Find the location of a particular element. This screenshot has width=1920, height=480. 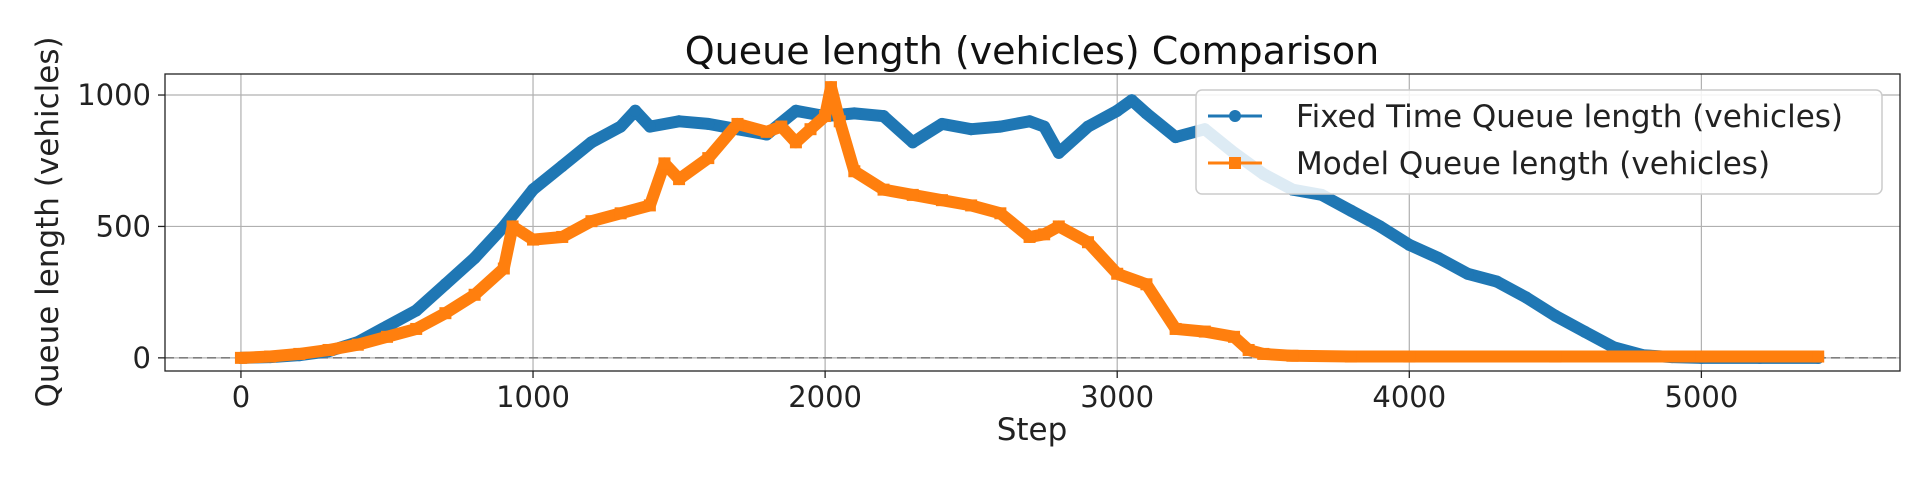

legend-box is located at coordinates (1539, 142).